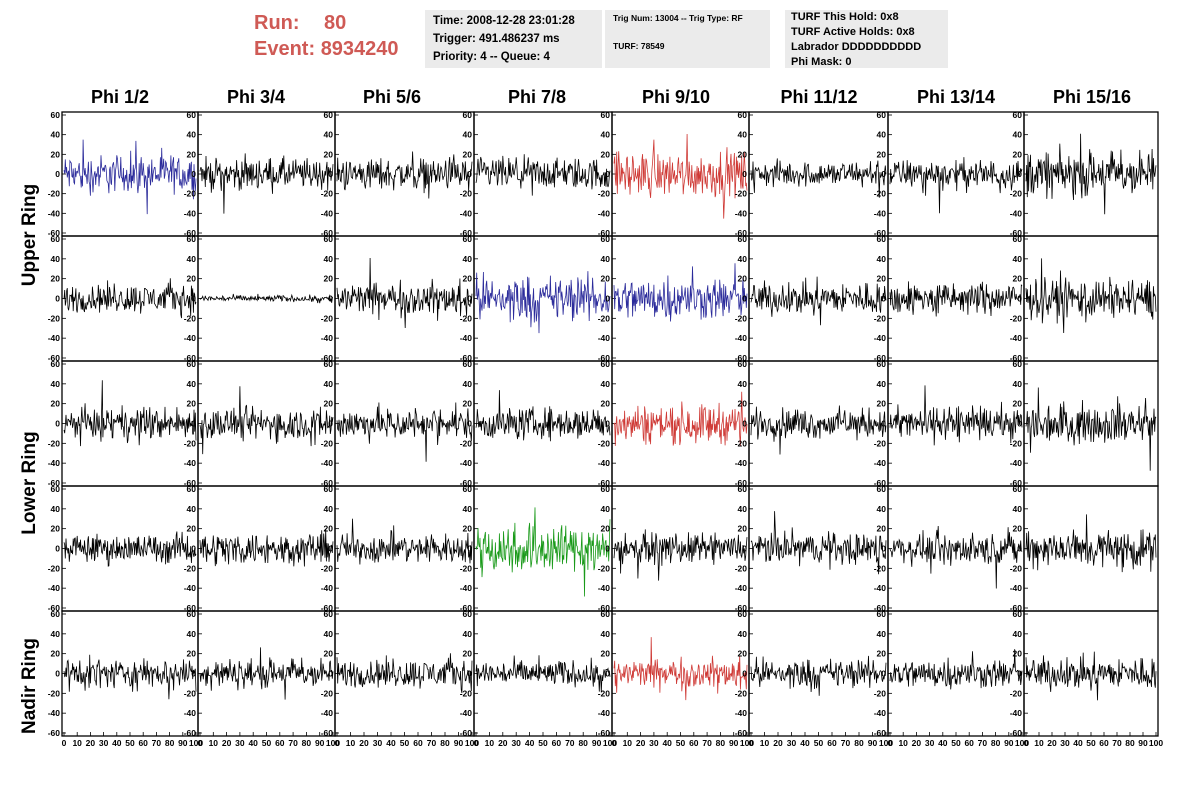  I want to click on phi-title-8: Phi 15/16, so click(1092, 97).